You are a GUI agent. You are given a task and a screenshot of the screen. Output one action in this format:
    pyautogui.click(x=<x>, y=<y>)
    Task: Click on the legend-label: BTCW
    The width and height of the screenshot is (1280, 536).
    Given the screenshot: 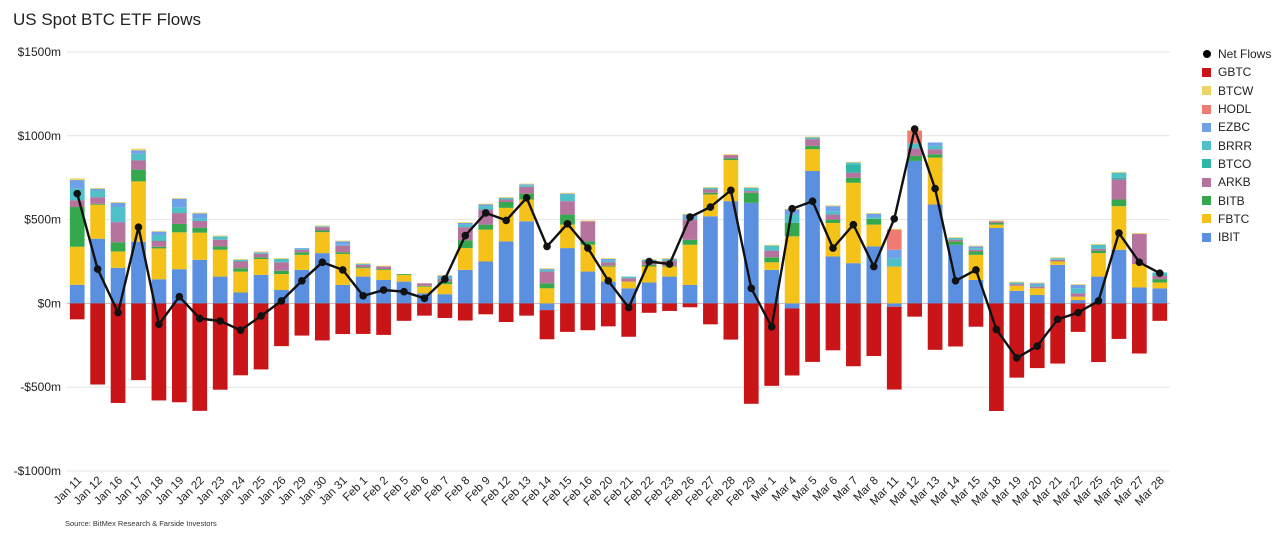 What is the action you would take?
    pyautogui.click(x=1236, y=90)
    